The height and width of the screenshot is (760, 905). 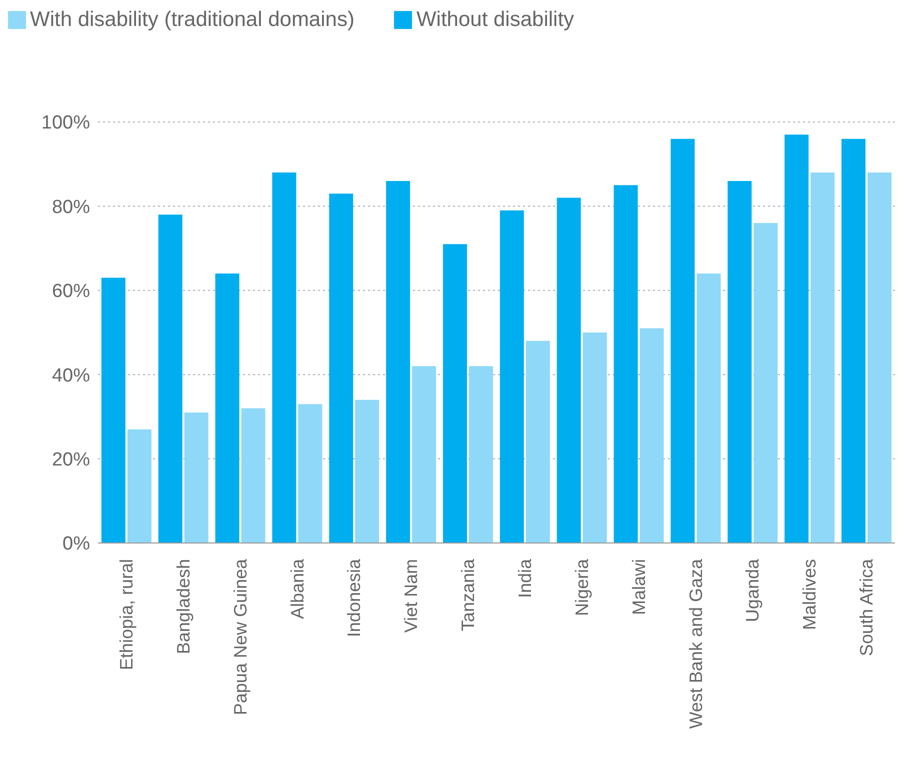 I want to click on x-tick-label: Ethiopia, rural, so click(x=126, y=614).